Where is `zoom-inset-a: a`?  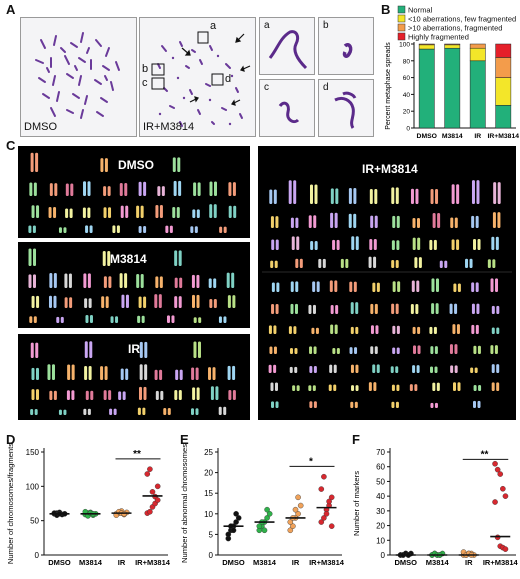 zoom-inset-a: a is located at coordinates (287, 46).